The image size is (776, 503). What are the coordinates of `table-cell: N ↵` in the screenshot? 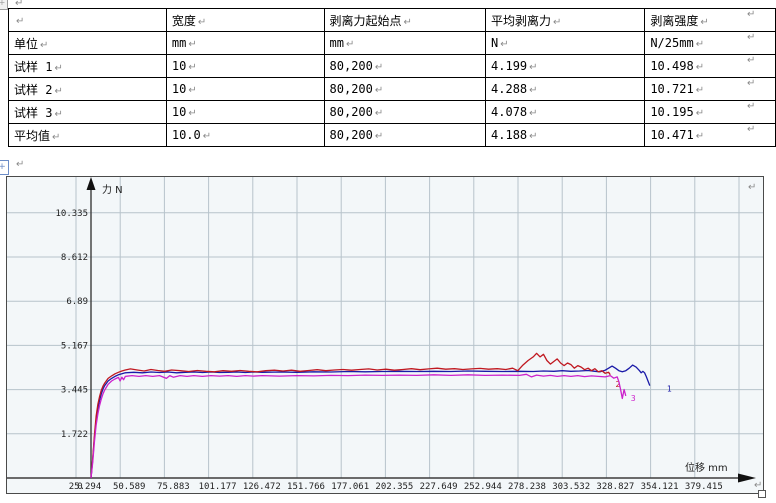 It's located at (565, 43).